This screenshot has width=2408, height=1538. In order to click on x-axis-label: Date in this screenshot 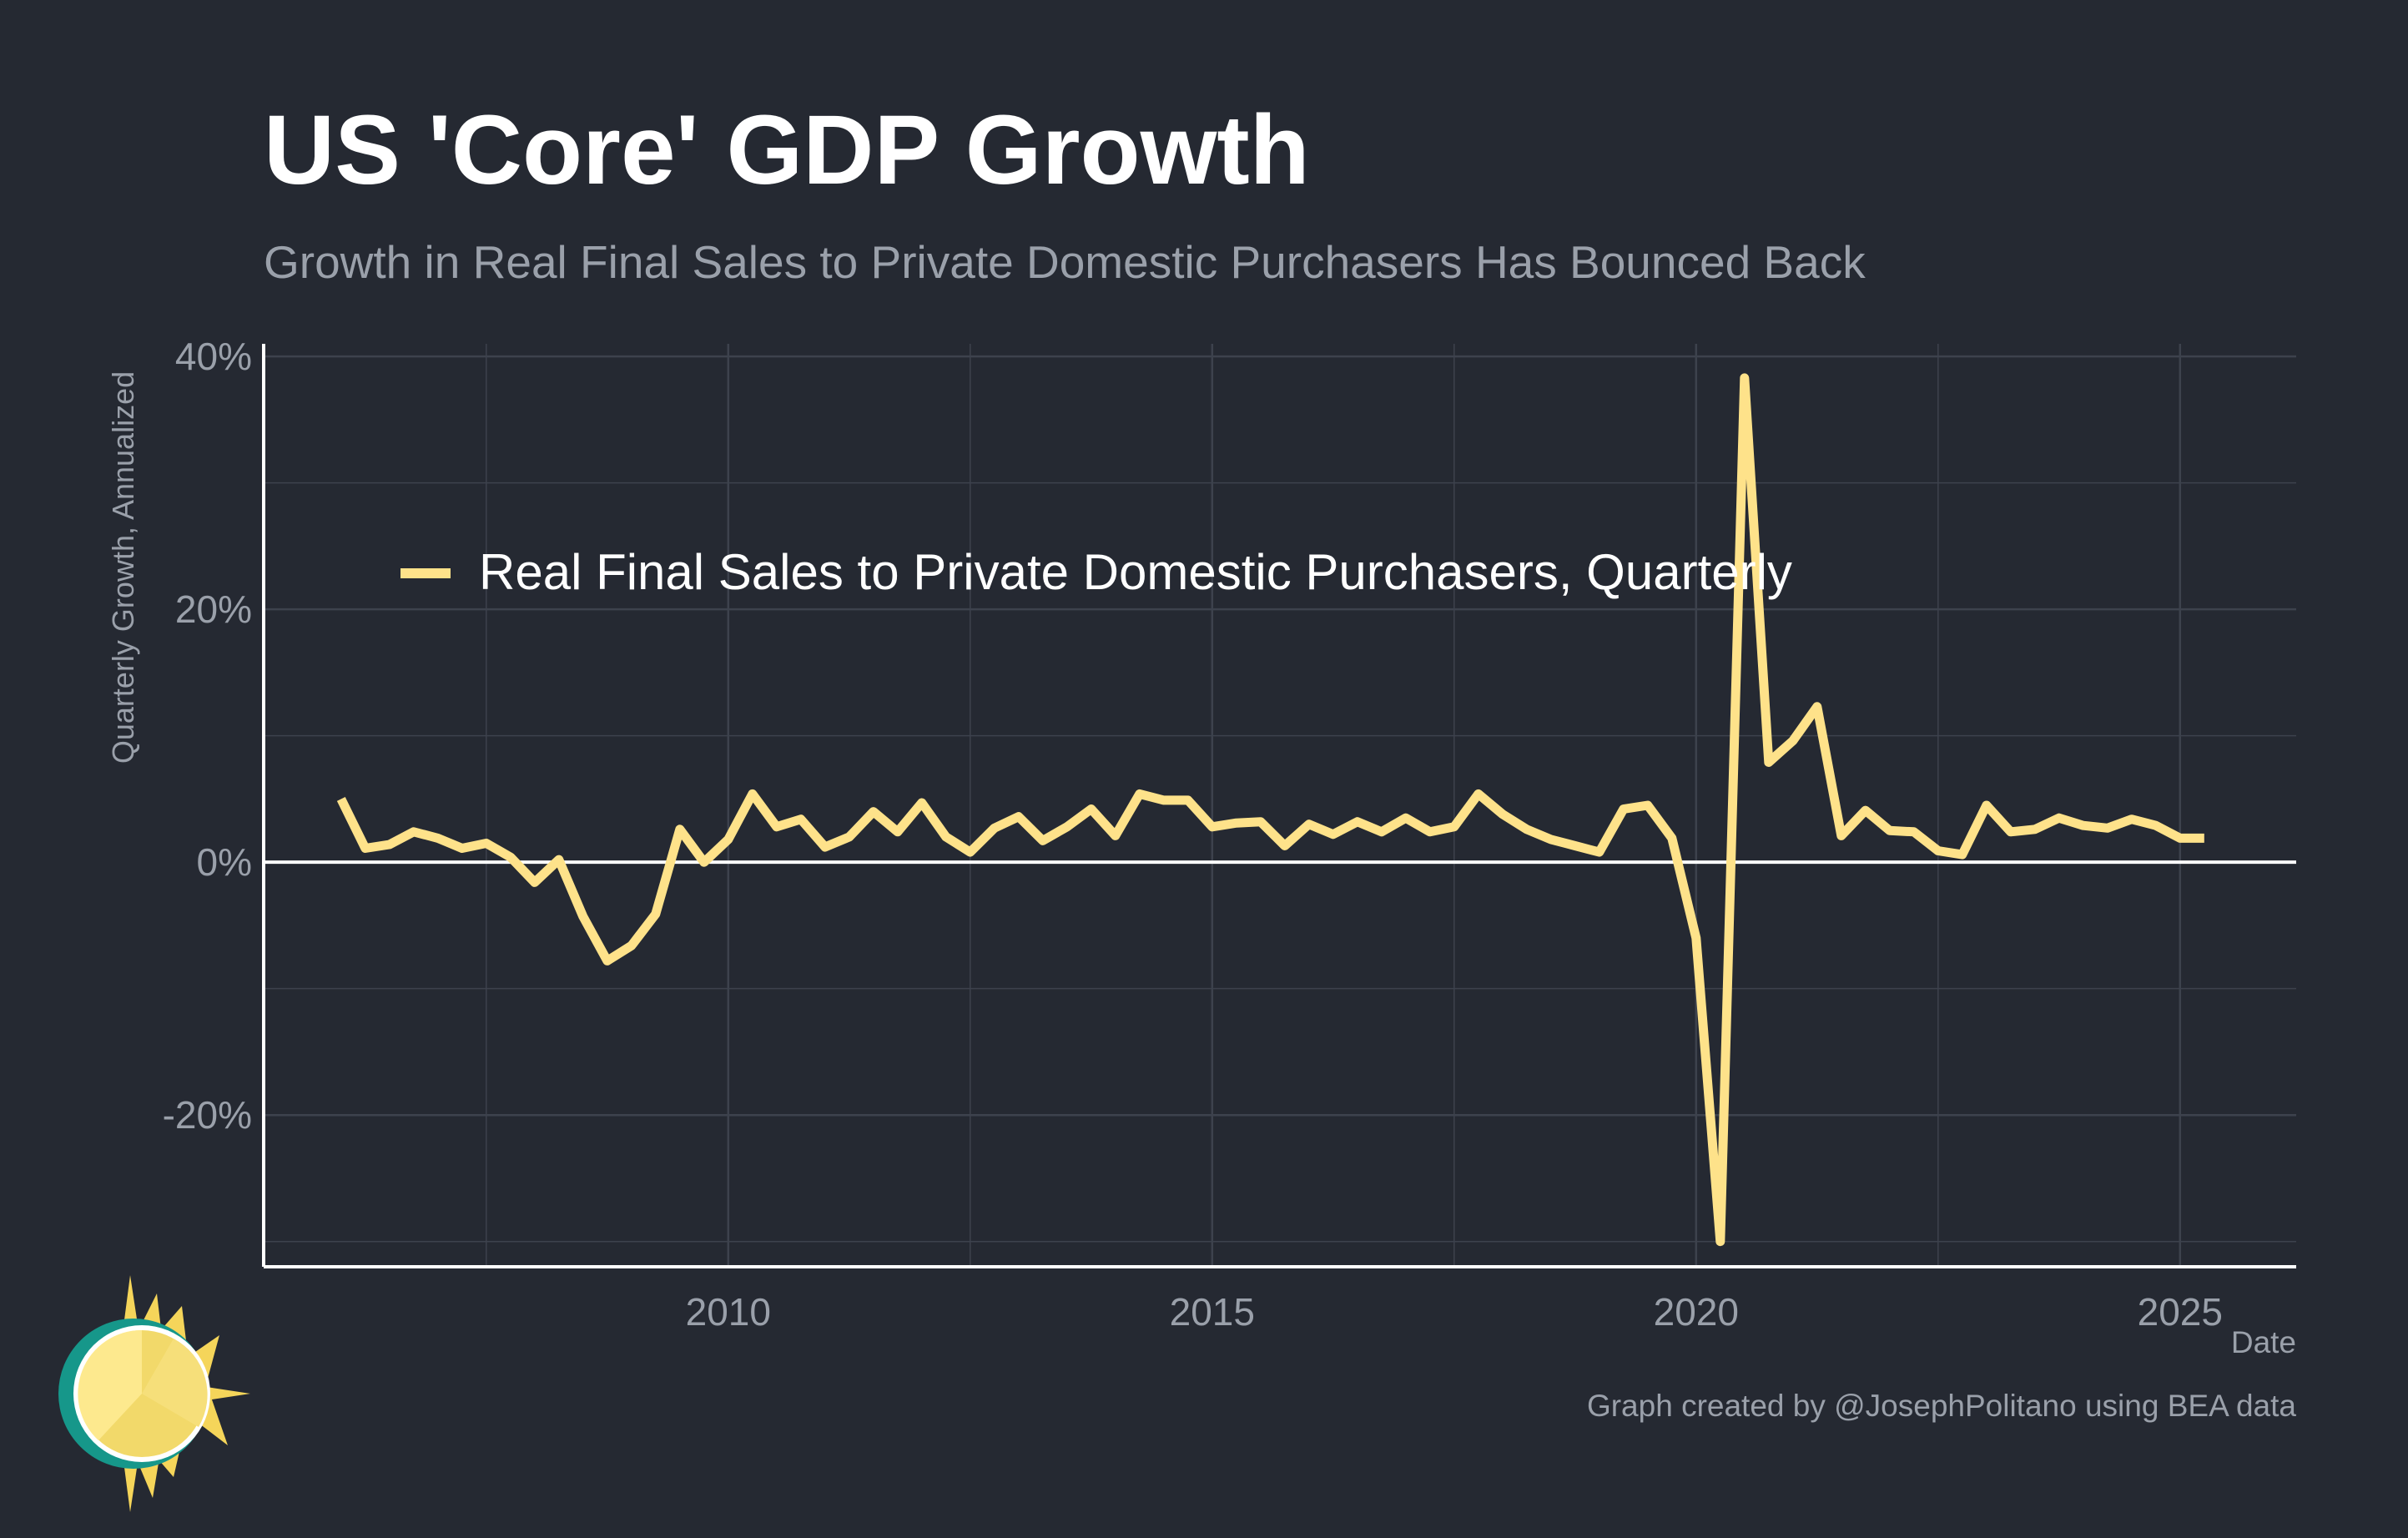, I will do `click(2263, 1342)`.